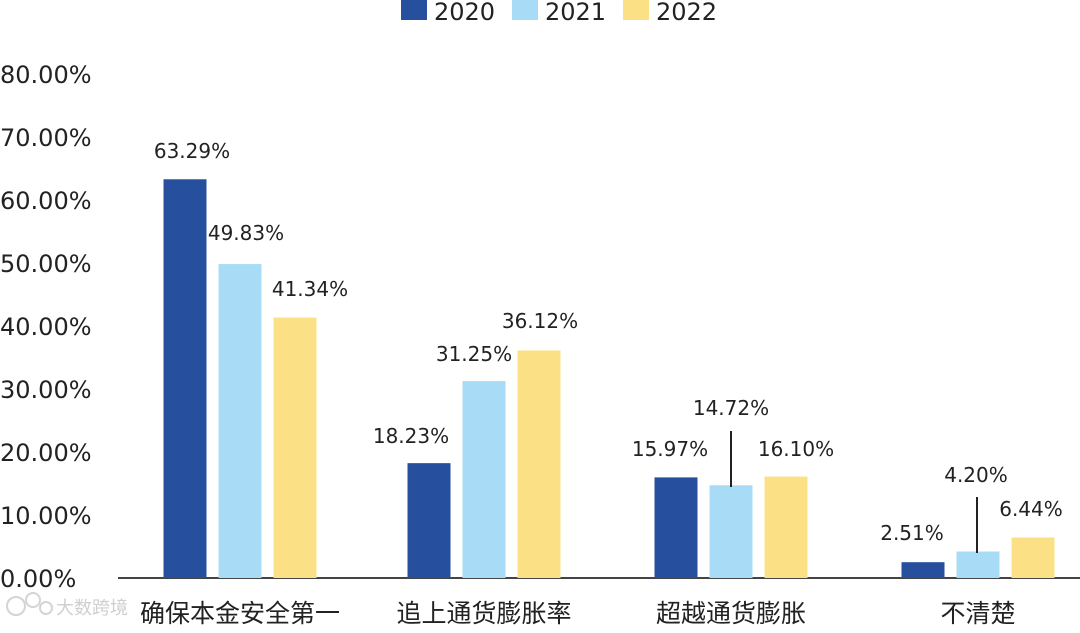 This screenshot has height=633, width=1080. I want to click on data-label-2022-4: 6.44%, so click(1031, 509).